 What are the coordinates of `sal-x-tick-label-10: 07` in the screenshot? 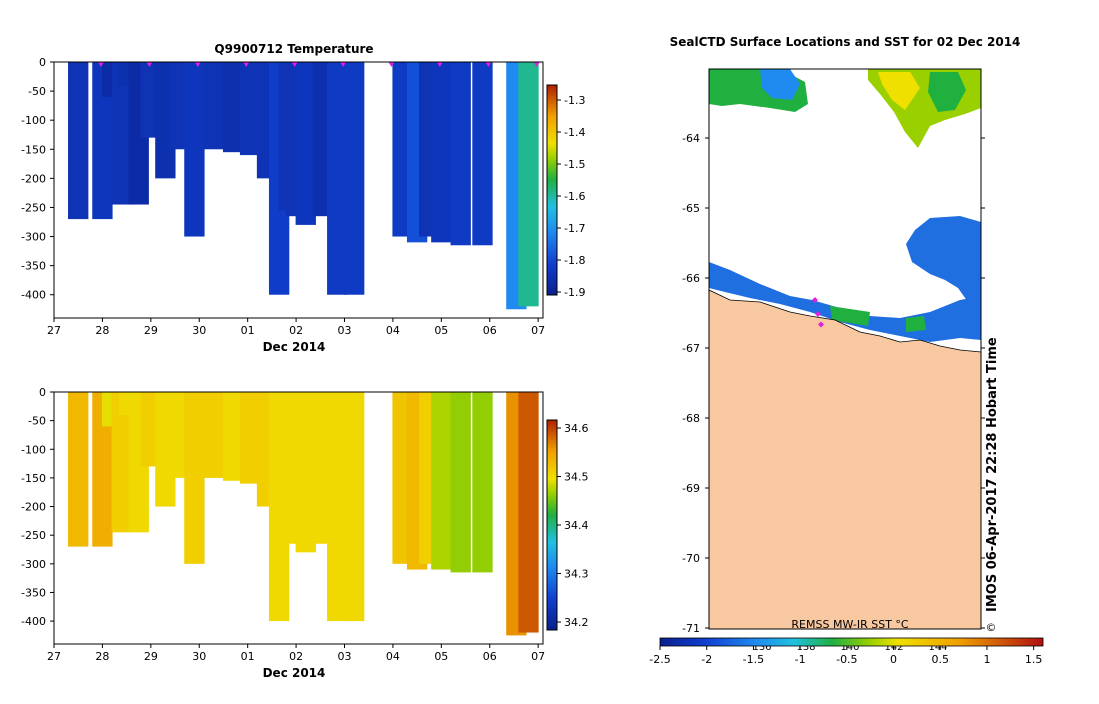 It's located at (538, 656).